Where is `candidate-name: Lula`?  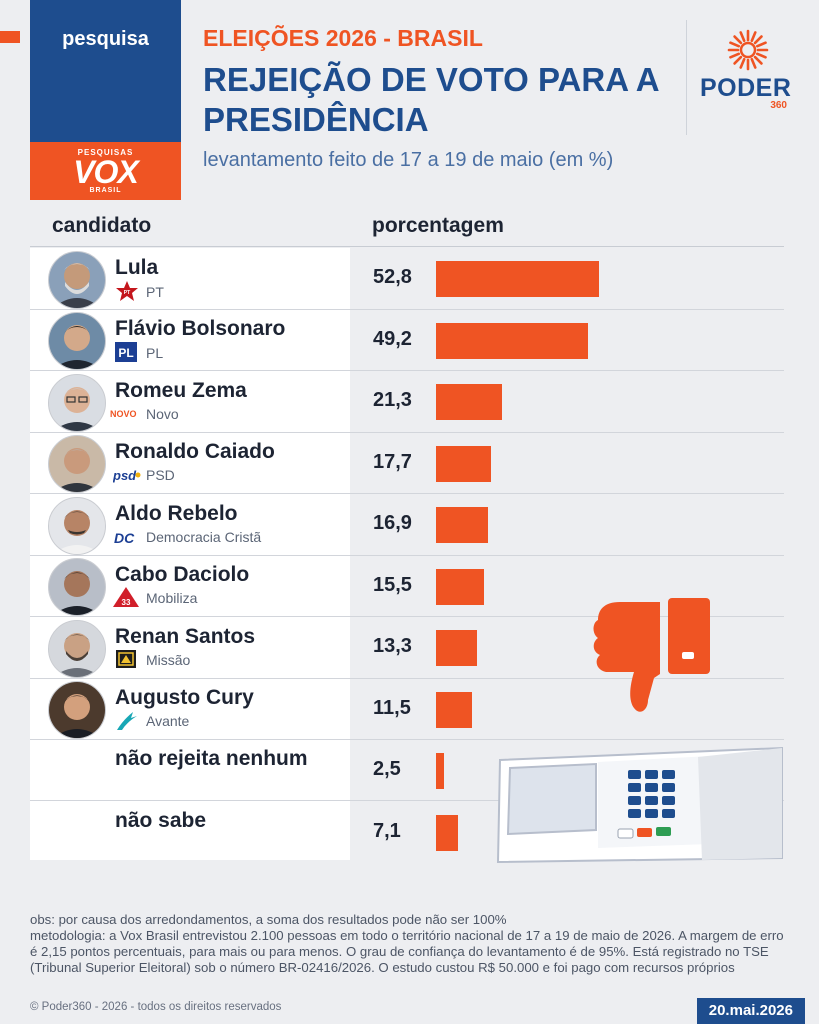
candidate-name: Lula is located at coordinates (137, 267).